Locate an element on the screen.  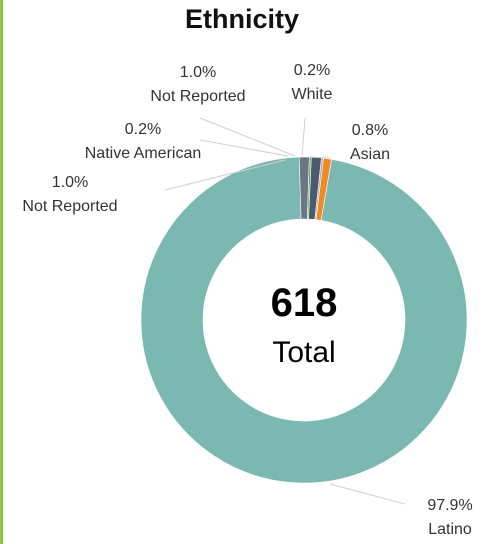
slice-category-label-4: White is located at coordinates (312, 94).